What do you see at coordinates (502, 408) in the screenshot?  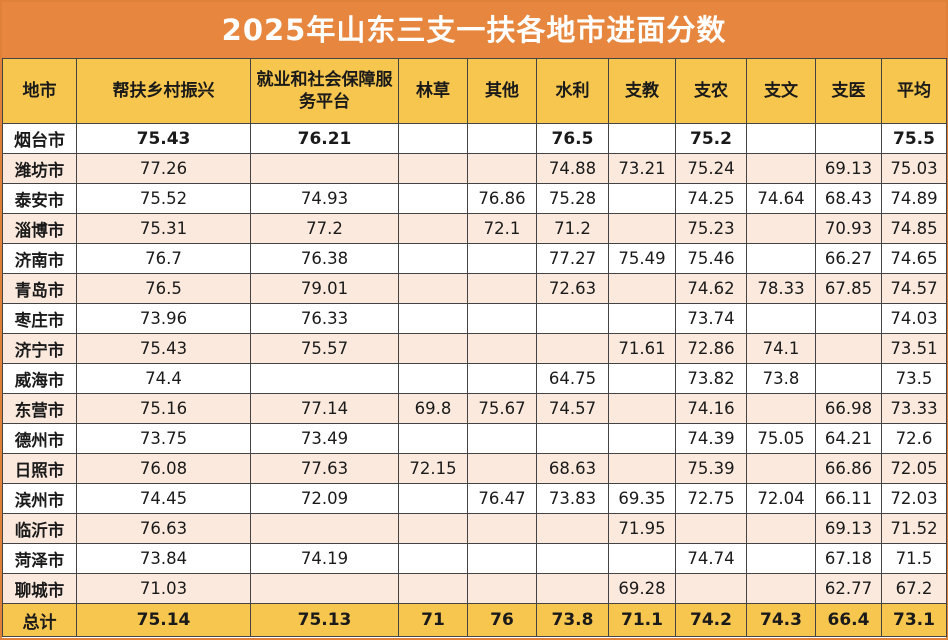 I see `score-cell: 75.67` at bounding box center [502, 408].